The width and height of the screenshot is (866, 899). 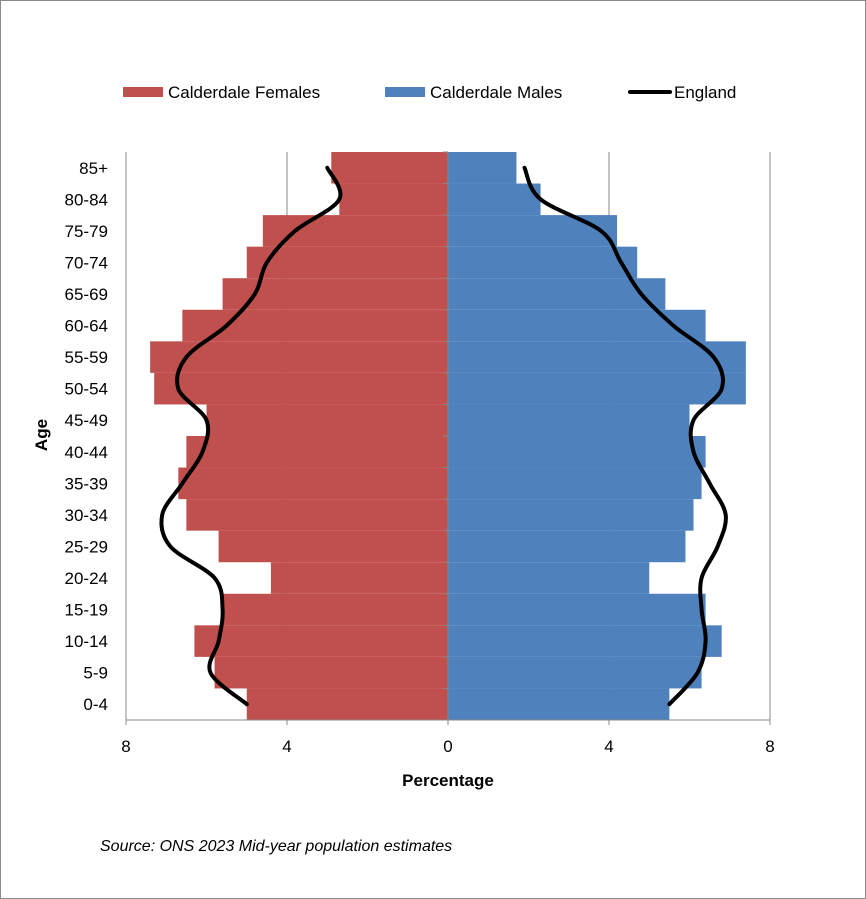 I want to click on y-tick-label: 50-54, so click(x=86, y=389).